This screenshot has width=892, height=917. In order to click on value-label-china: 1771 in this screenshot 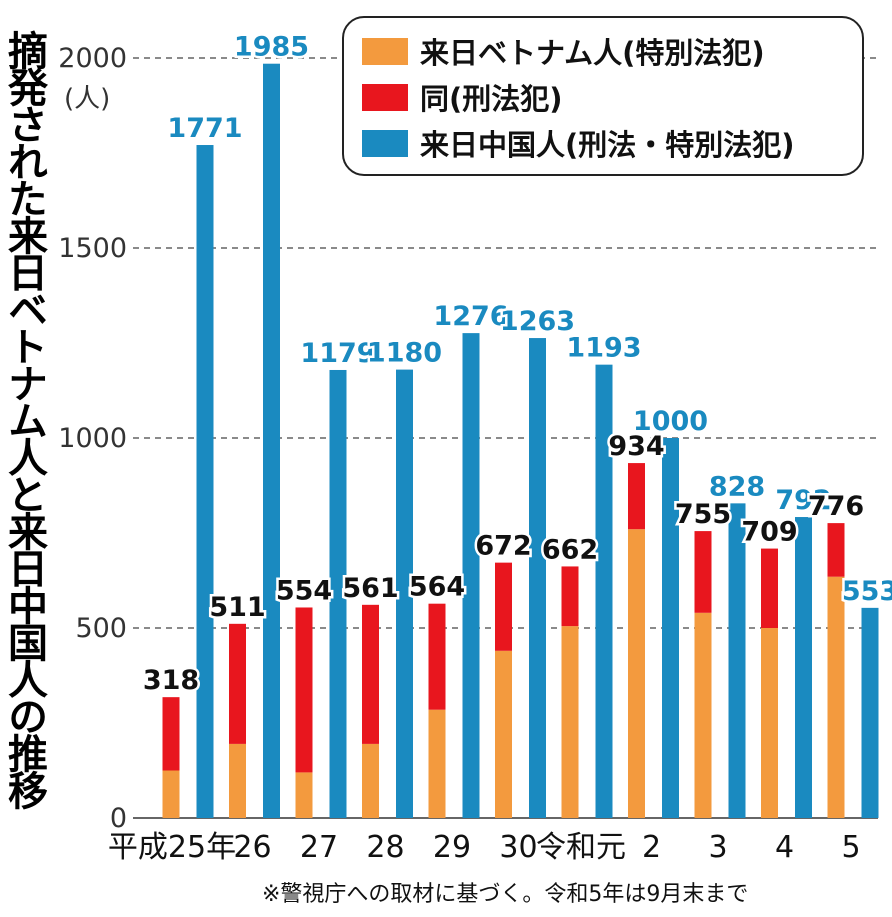, I will do `click(204, 128)`.